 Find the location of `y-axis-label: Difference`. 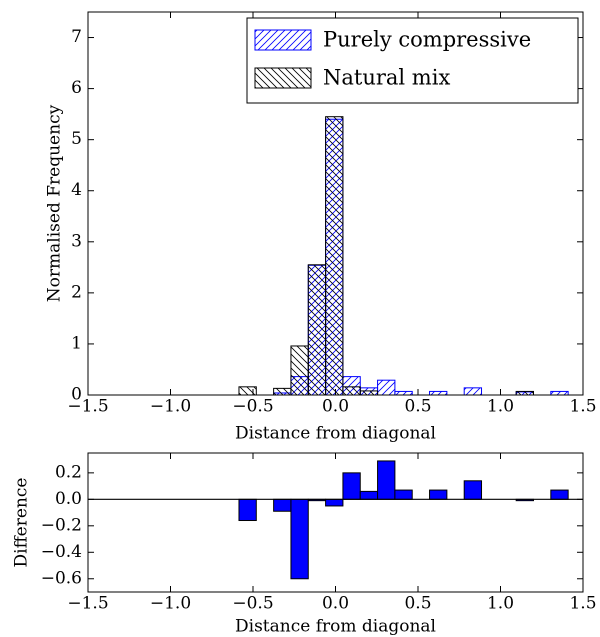

y-axis-label: Difference is located at coordinates (22, 523).